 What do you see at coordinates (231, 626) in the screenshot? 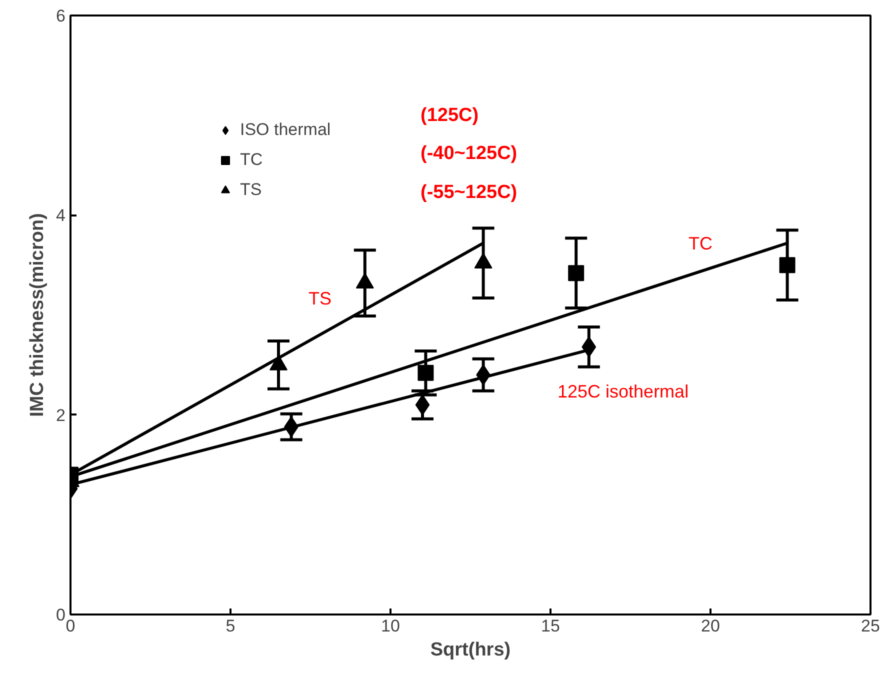
I see `x-tick-label: 5` at bounding box center [231, 626].